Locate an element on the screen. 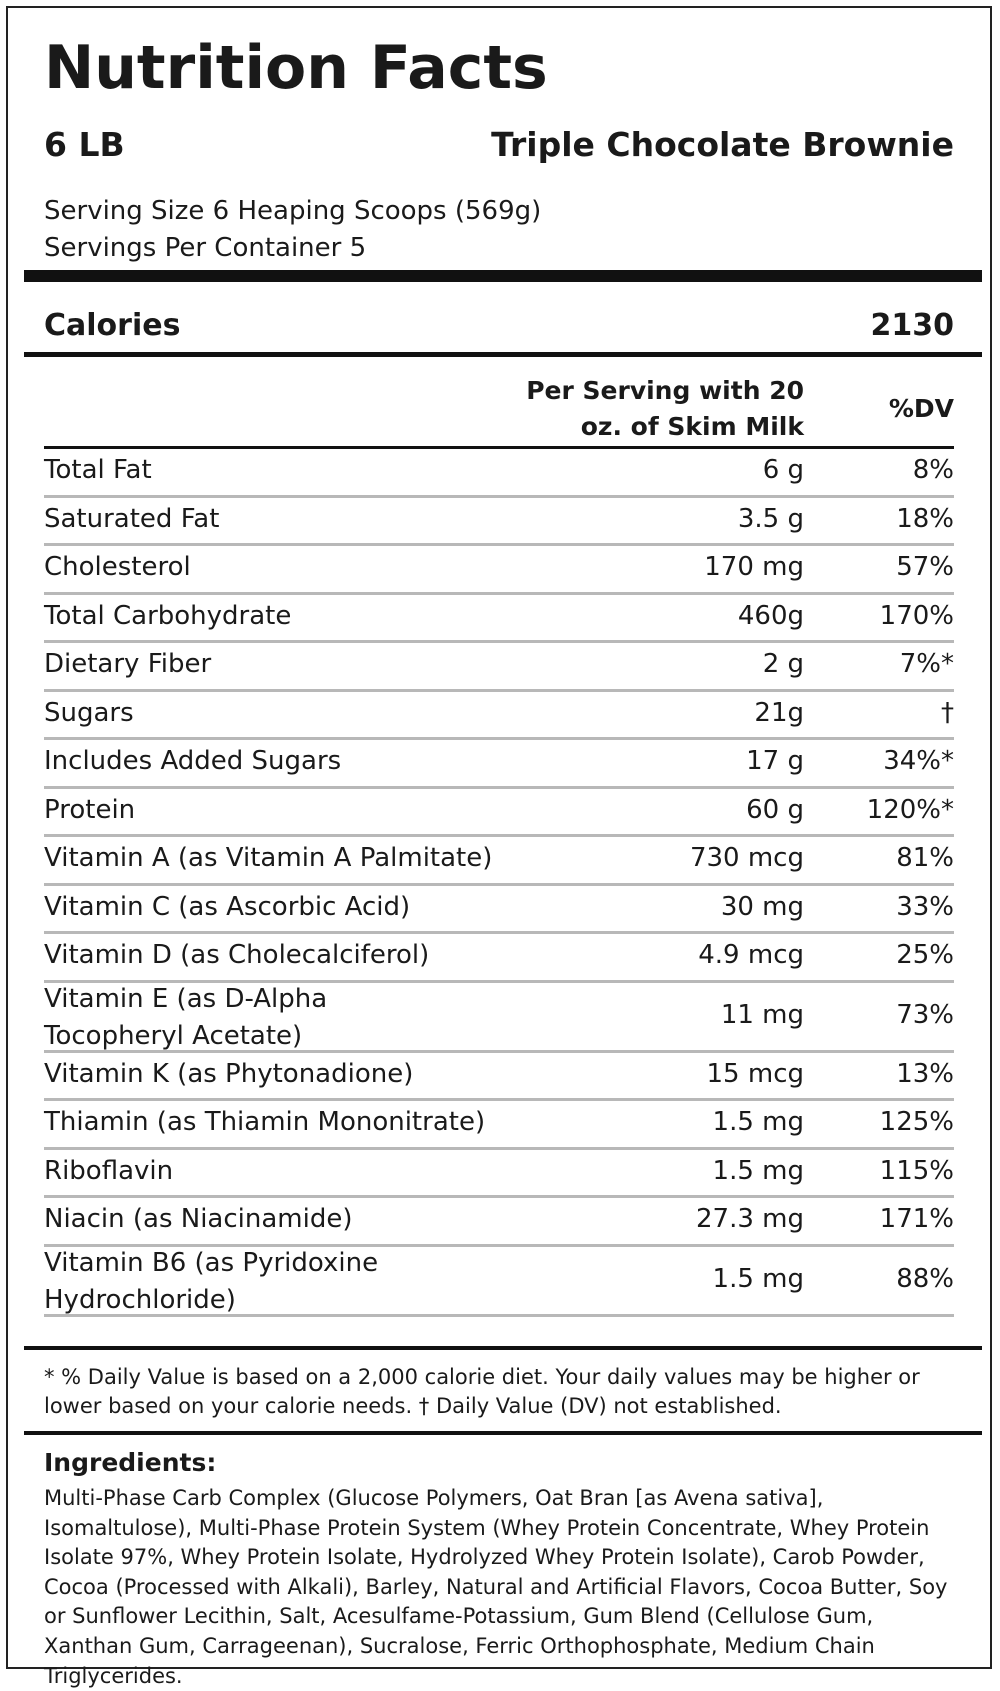 Image resolution: width=1000 pixels, height=1691 pixels. nutrient-dv: 57% is located at coordinates (925, 567).